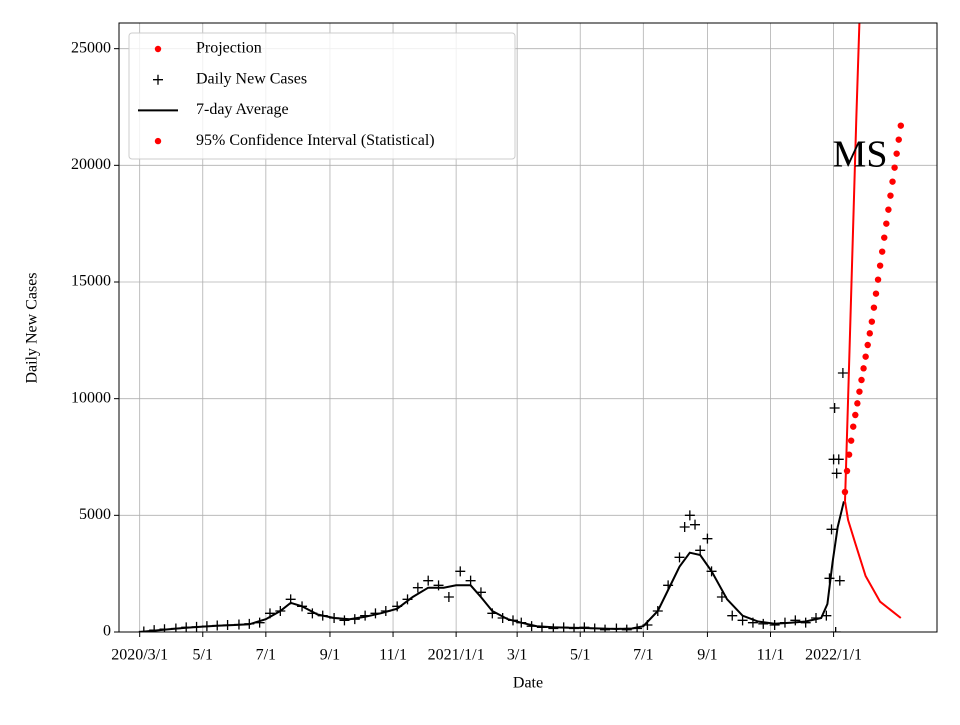 This screenshot has height=725, width=960. I want to click on legend-label: 95% Confidence Interval (Statistical), so click(315, 140).